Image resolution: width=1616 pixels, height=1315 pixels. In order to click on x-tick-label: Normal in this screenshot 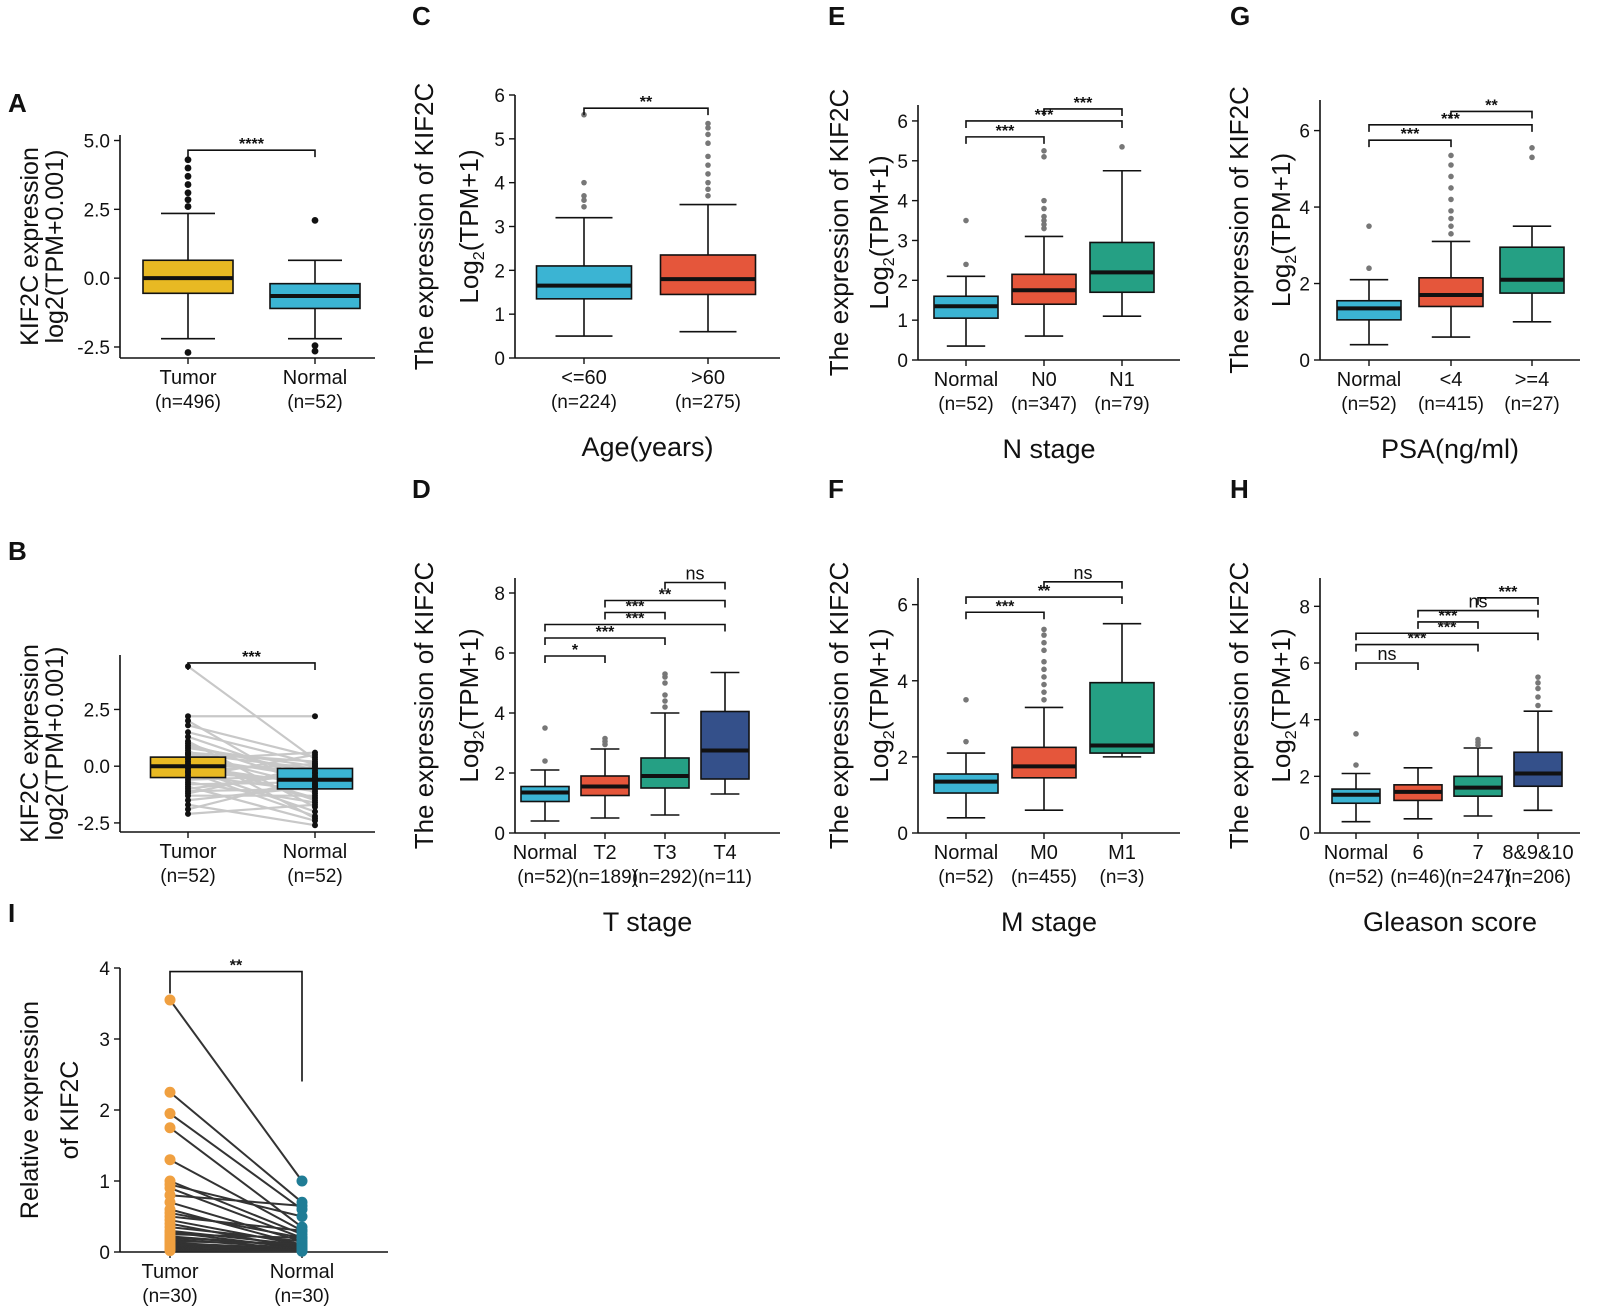, I will do `click(315, 852)`.